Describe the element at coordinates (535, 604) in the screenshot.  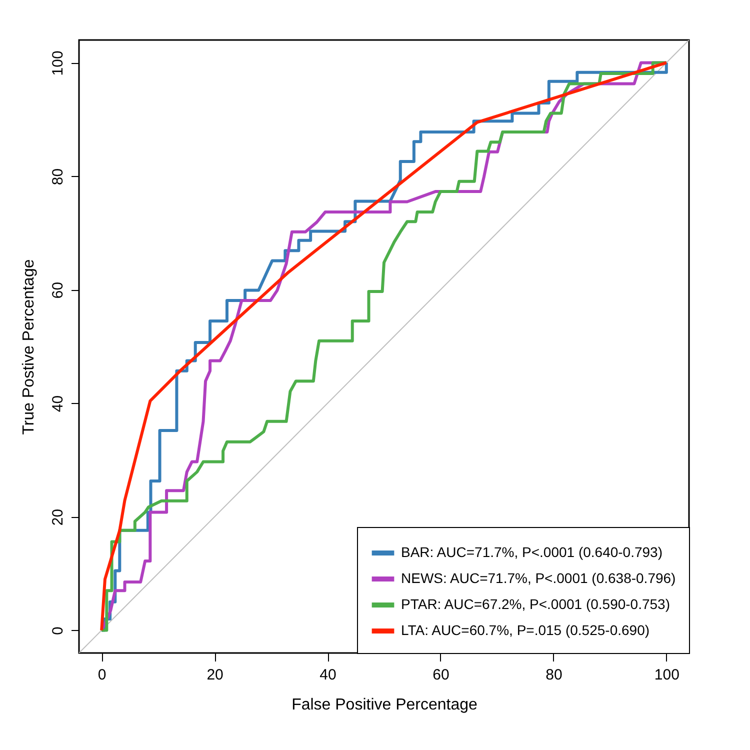
I see `legend-label: PTAR: AUC=67.2%, P<.0001 (0.590-0.753)` at that location.